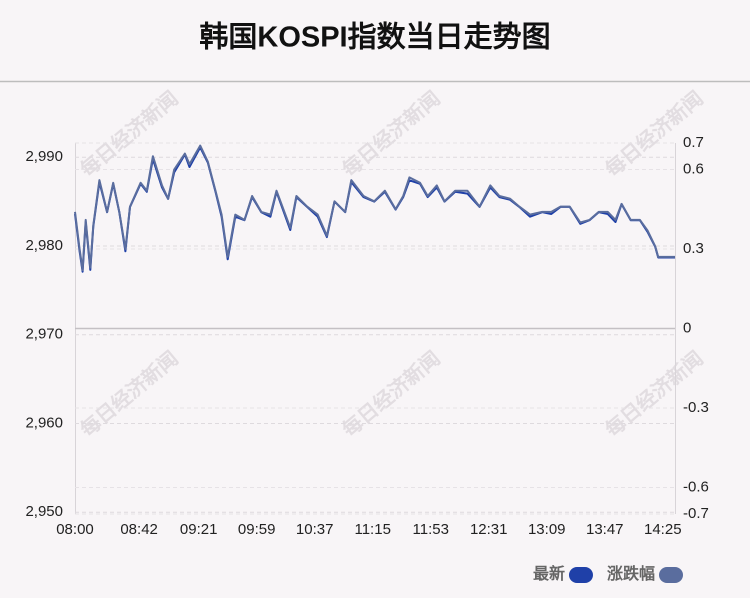 Image resolution: width=750 pixels, height=598 pixels. What do you see at coordinates (549, 573) in the screenshot?
I see `legend-label: 最新` at bounding box center [549, 573].